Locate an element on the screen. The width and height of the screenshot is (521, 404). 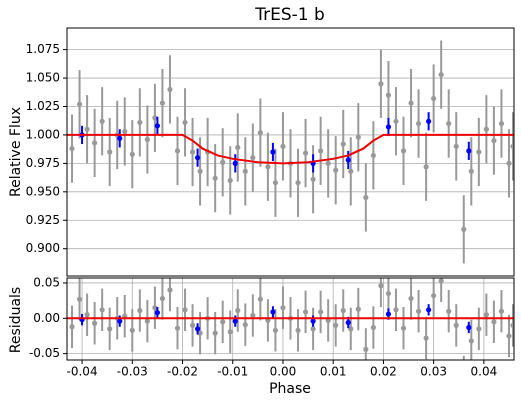
y-tick-label: 0.925 is located at coordinates (43, 220).